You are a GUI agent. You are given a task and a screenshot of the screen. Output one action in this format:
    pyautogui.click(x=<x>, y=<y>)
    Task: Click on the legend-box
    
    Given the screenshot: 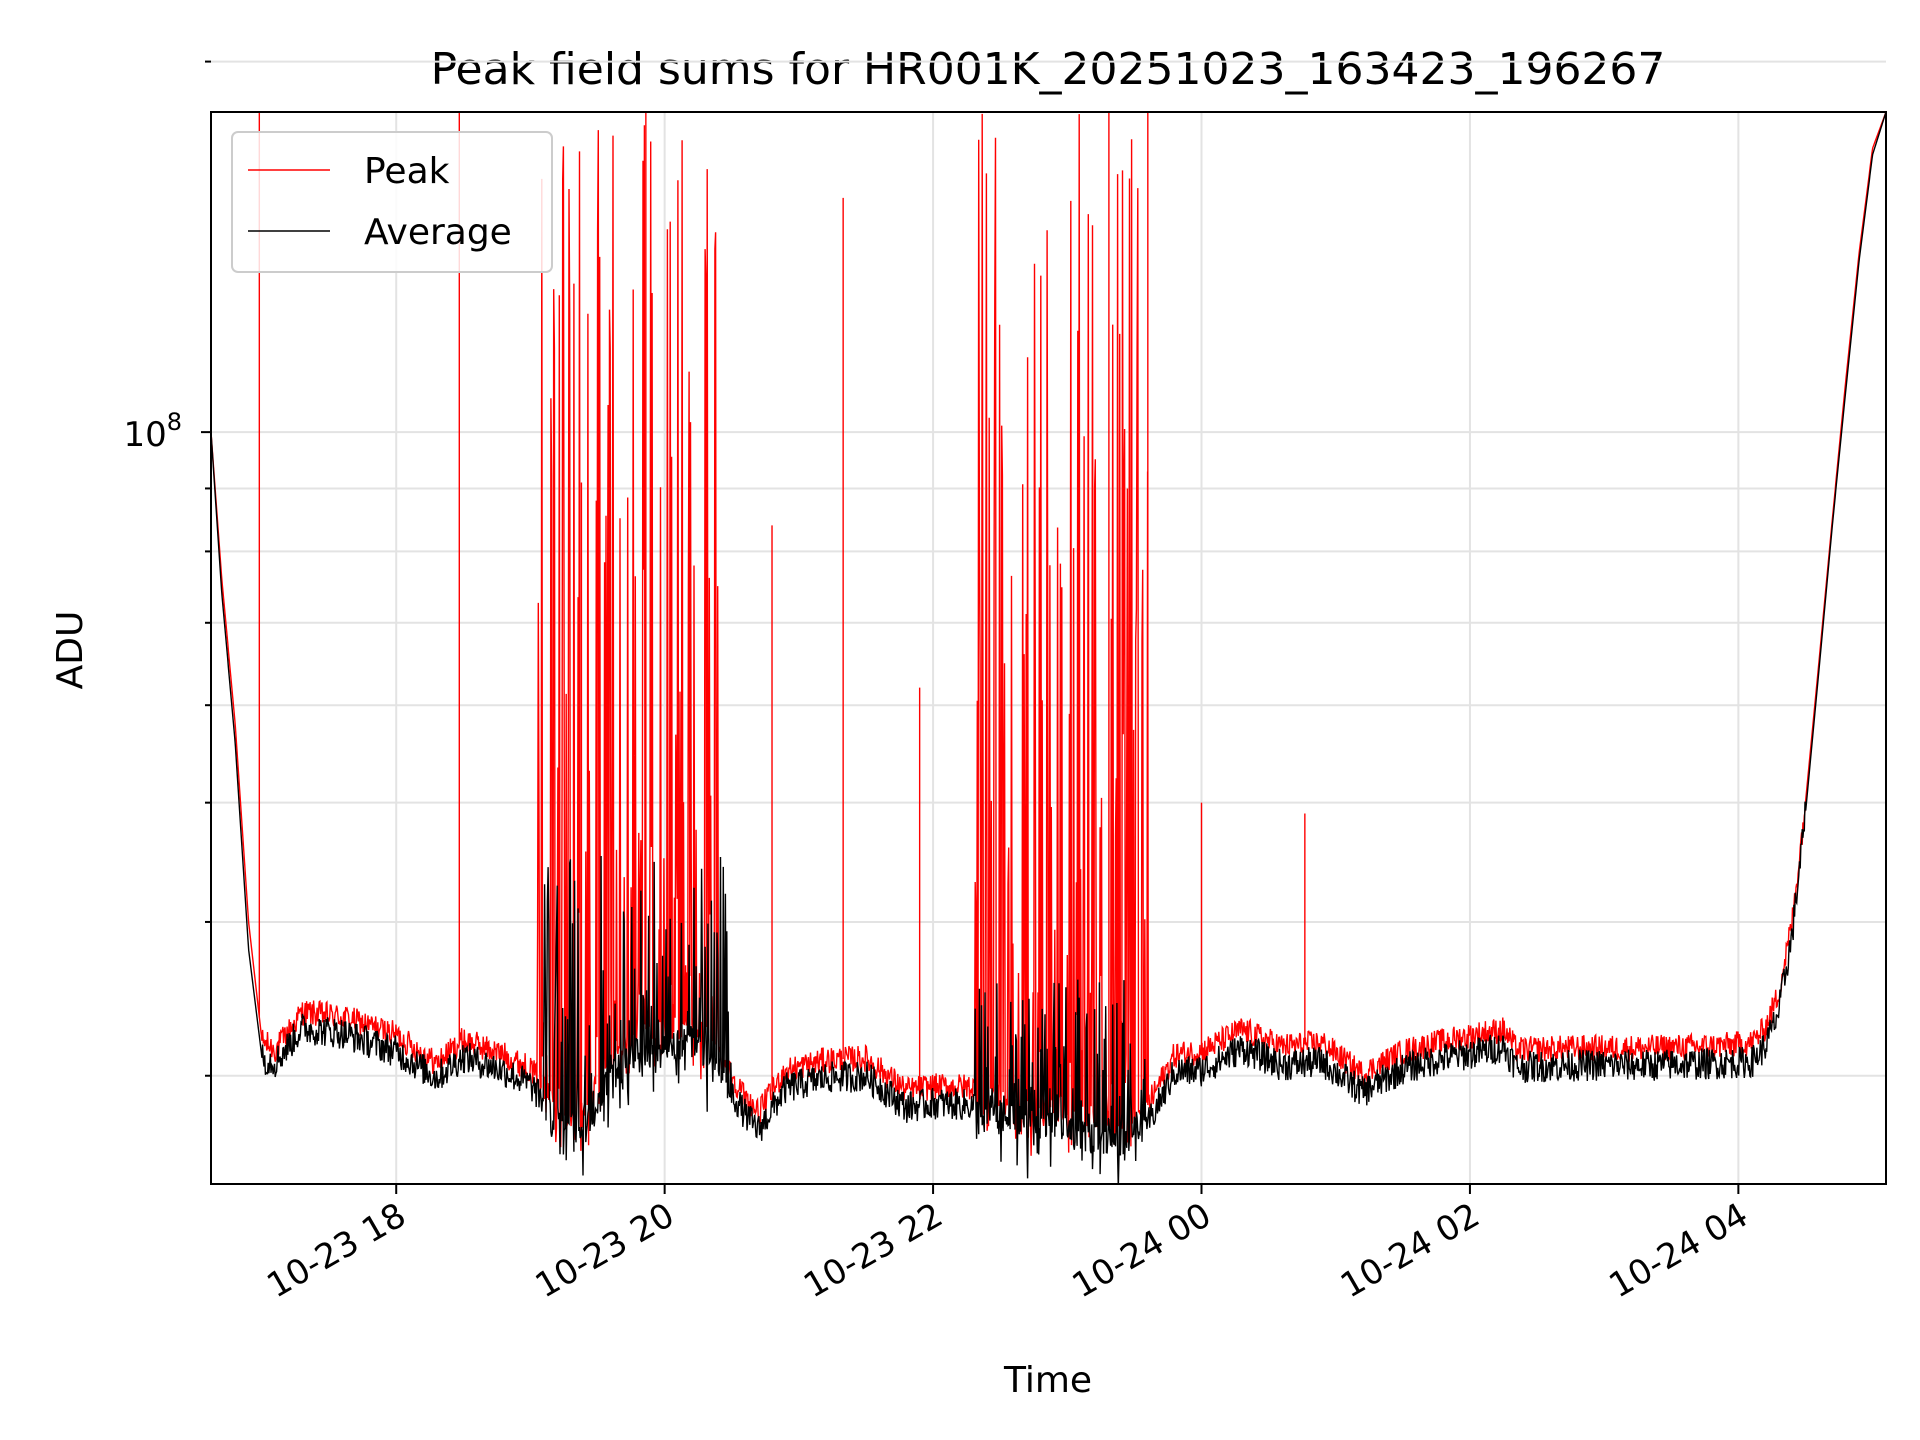 What is the action you would take?
    pyautogui.click(x=392, y=202)
    